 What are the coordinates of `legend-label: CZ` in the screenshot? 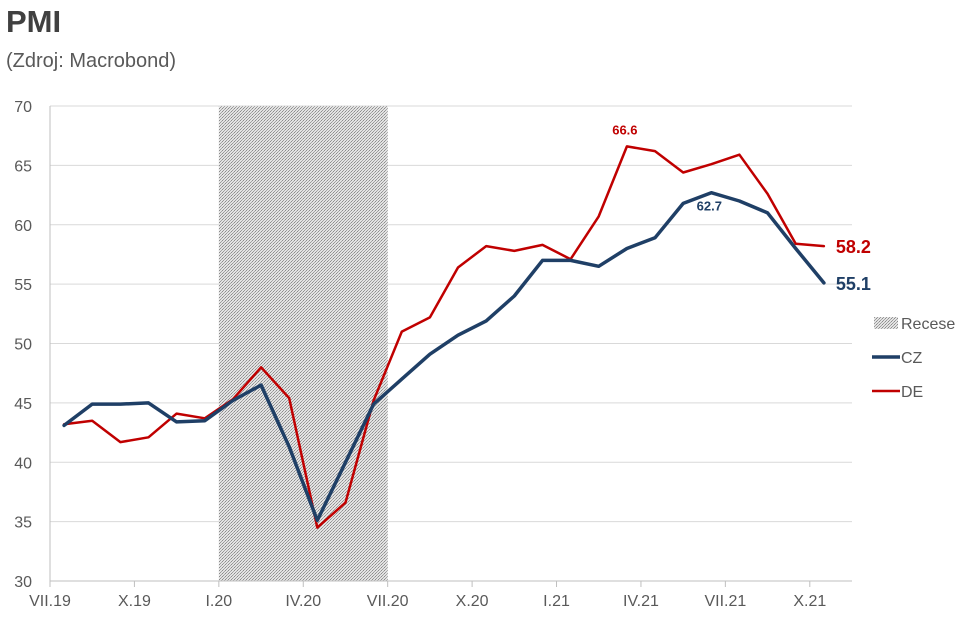 It's located at (912, 358).